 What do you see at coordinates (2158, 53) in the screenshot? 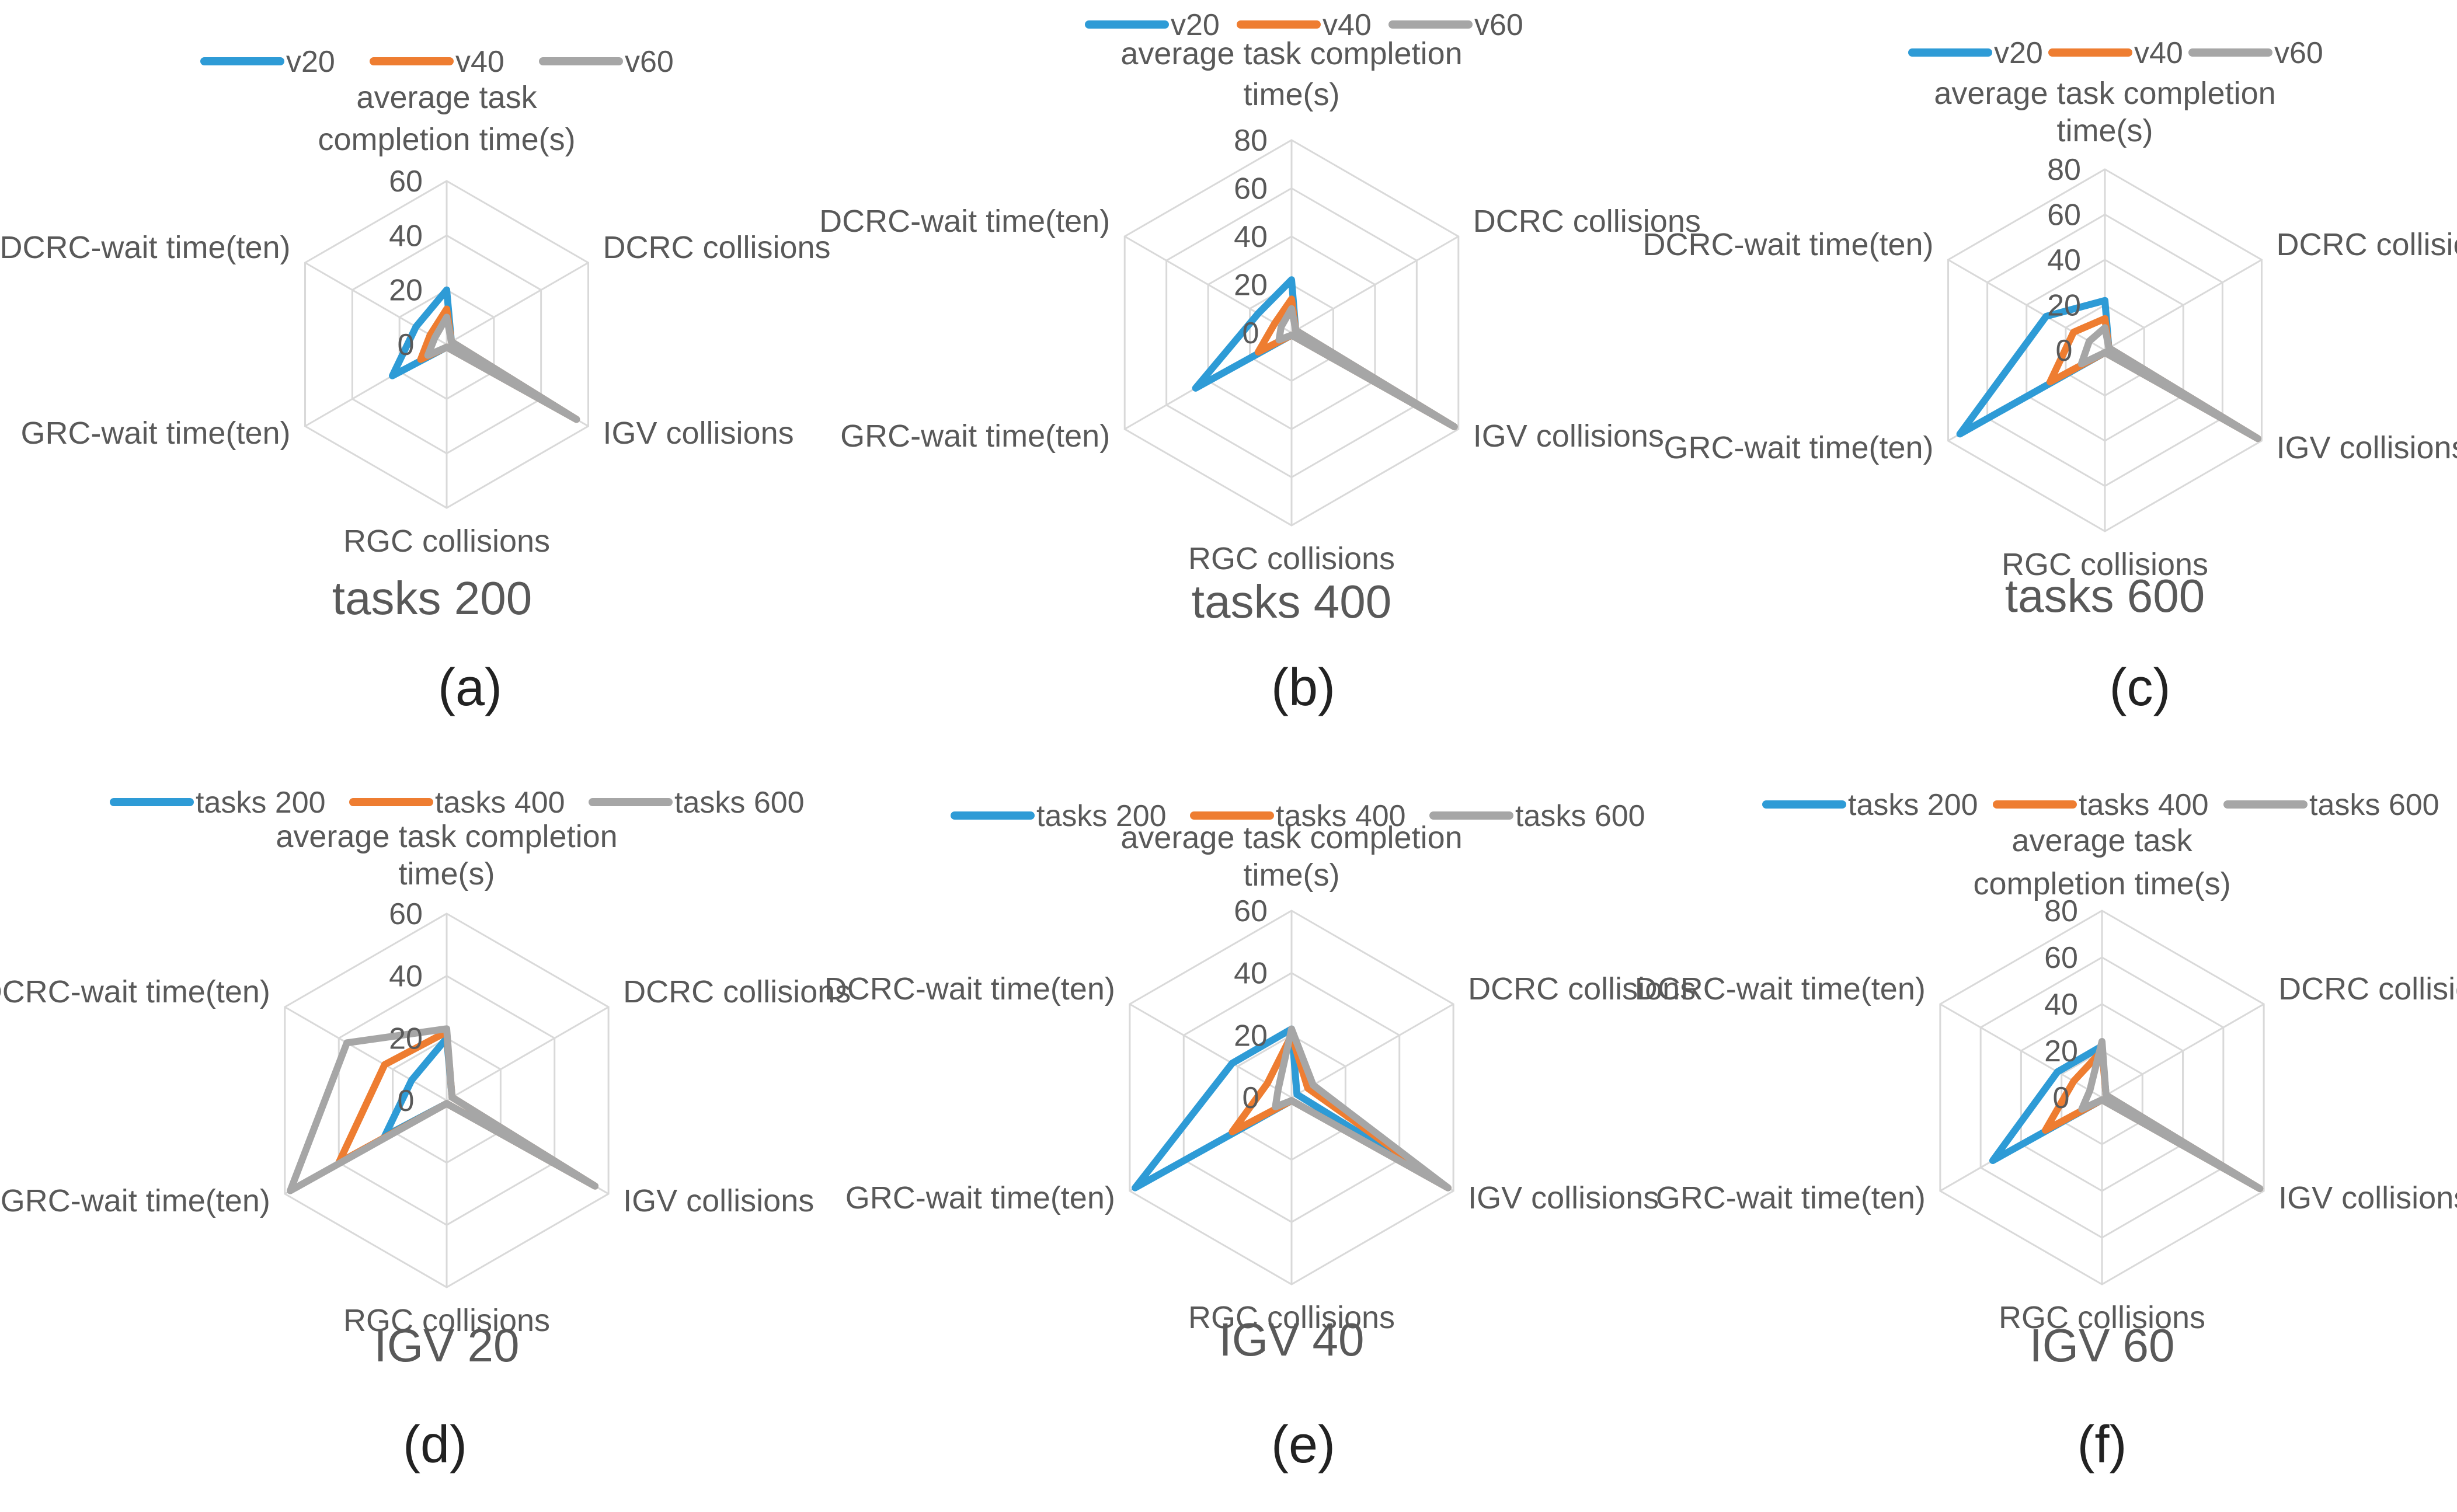
I see `legend-label: v40` at bounding box center [2158, 53].